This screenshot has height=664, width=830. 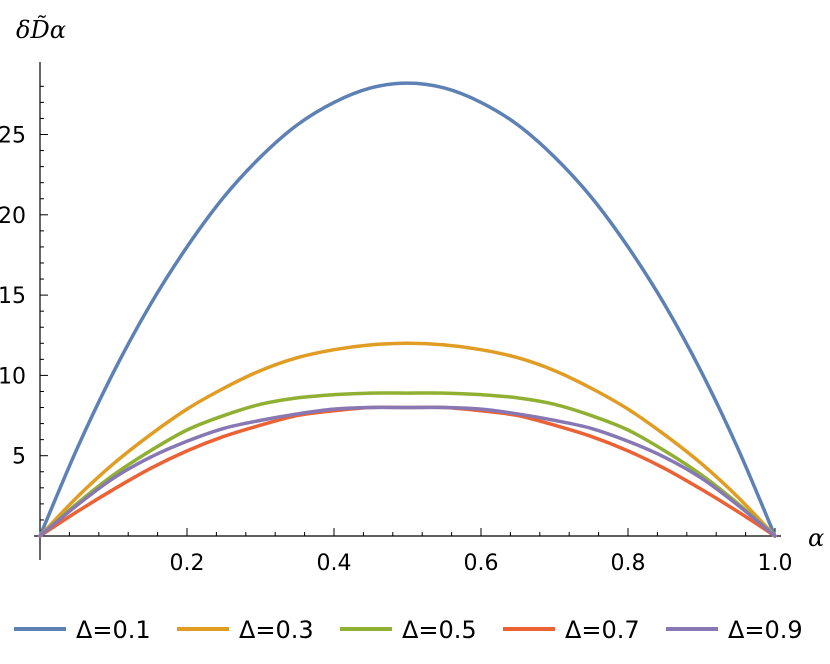 I want to click on y-tick-label: 5, so click(x=19, y=457).